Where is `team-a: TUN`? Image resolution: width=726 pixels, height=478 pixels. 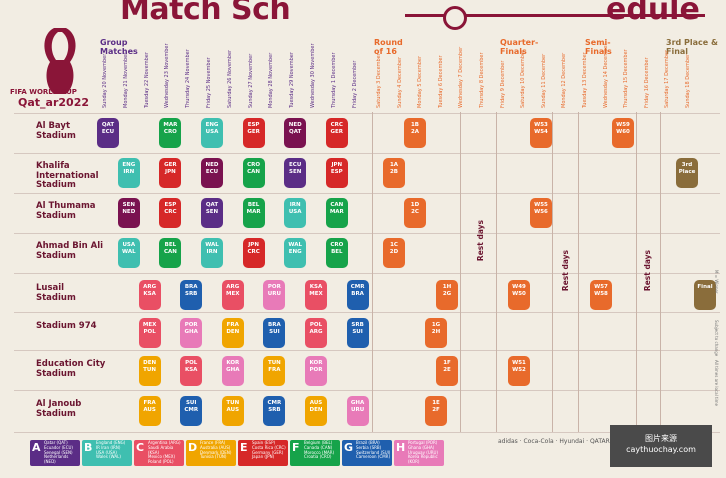
team-a: TUN is located at coordinates (274, 363).